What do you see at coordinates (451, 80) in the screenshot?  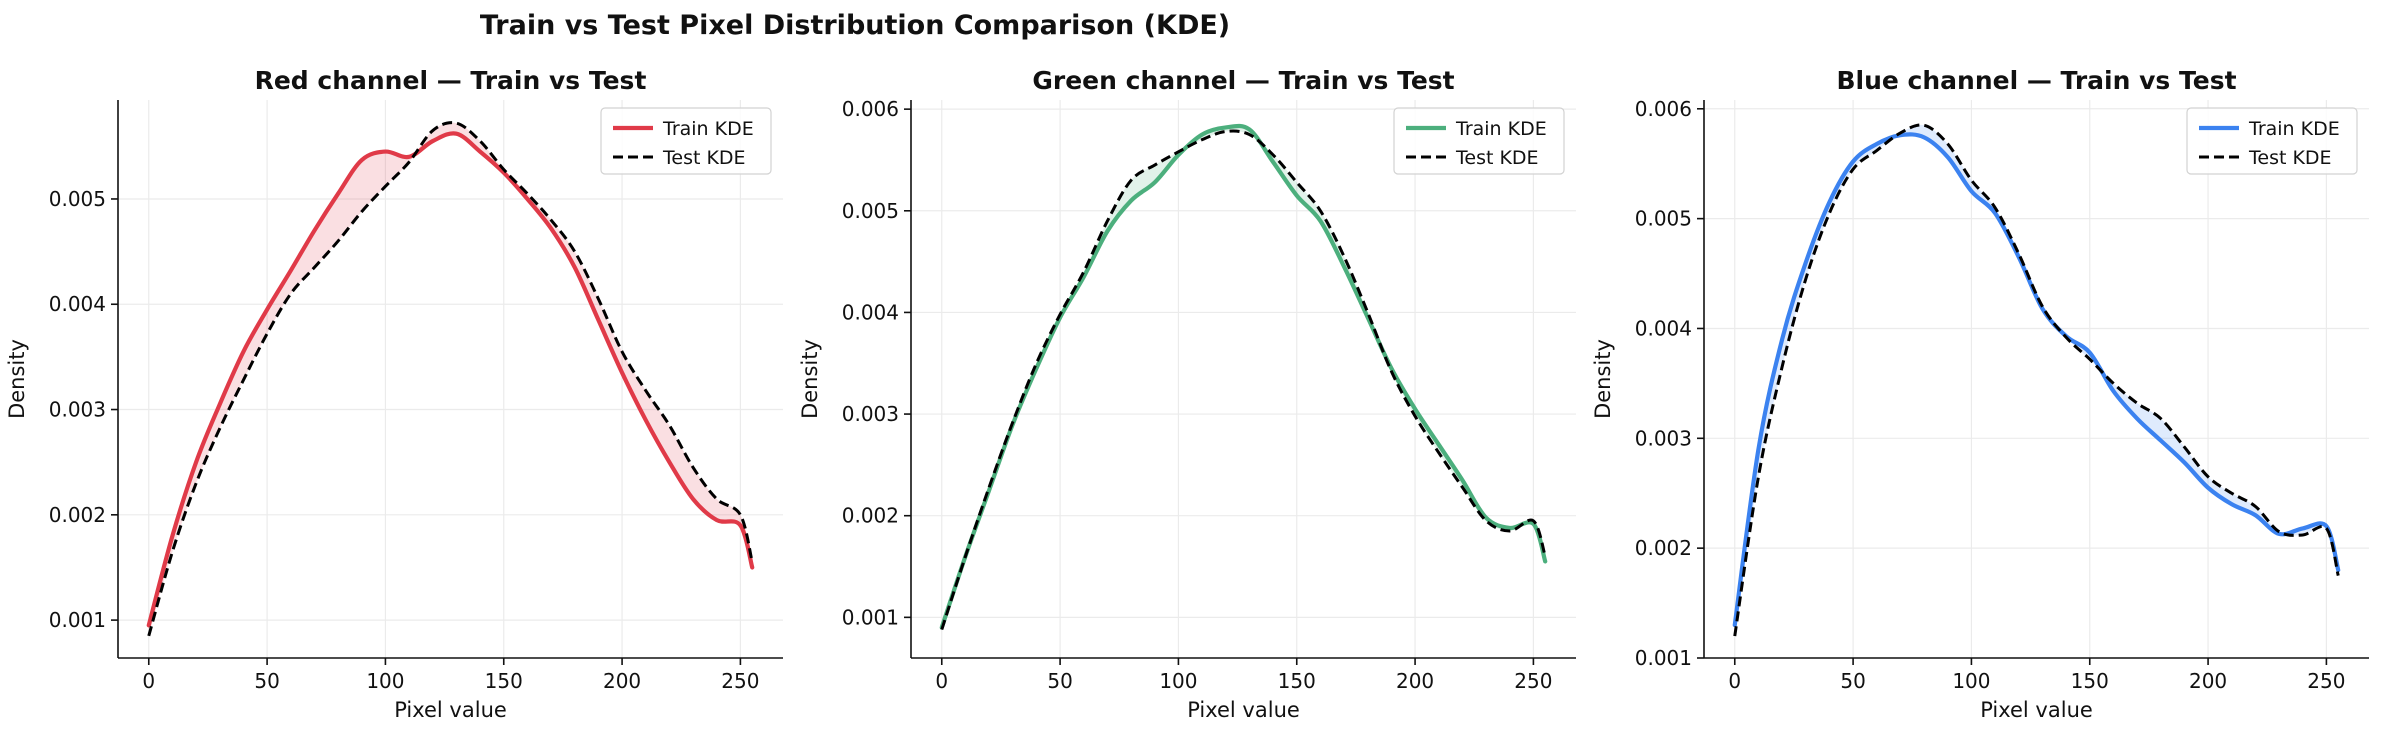 I see `red-chart-title: Red channel — Train vs Test` at bounding box center [451, 80].